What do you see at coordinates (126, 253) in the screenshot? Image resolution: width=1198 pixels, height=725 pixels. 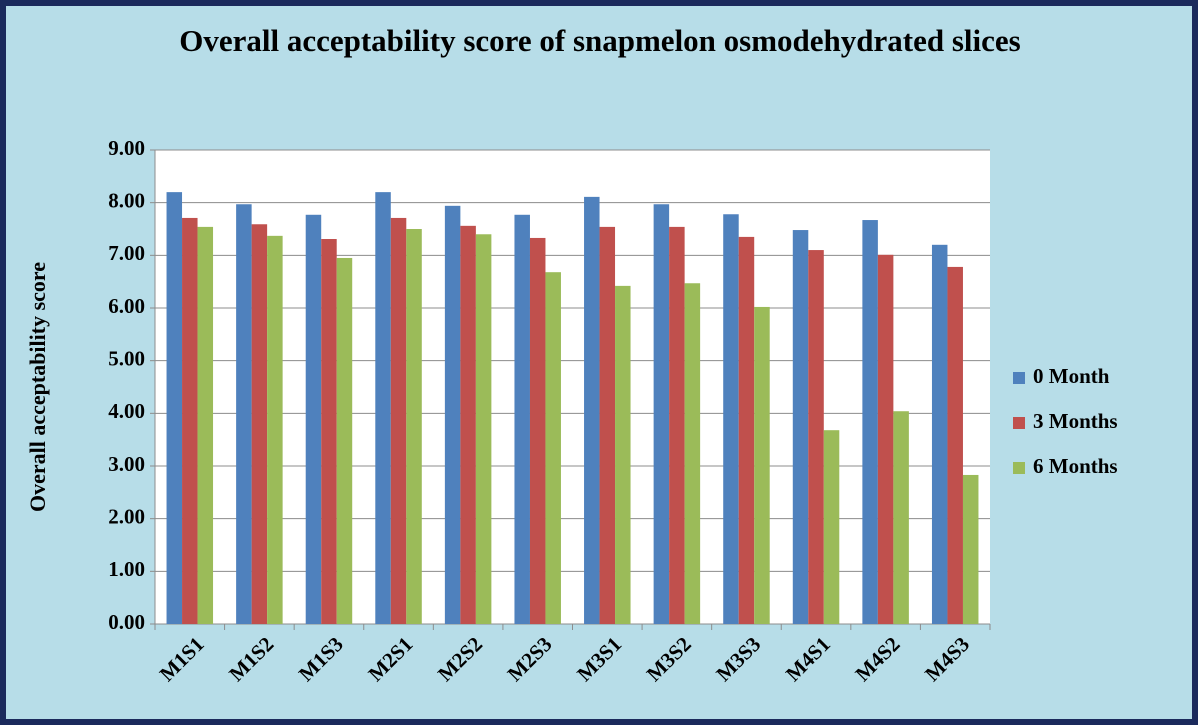 I see `y-tick-label: 7.00` at bounding box center [126, 253].